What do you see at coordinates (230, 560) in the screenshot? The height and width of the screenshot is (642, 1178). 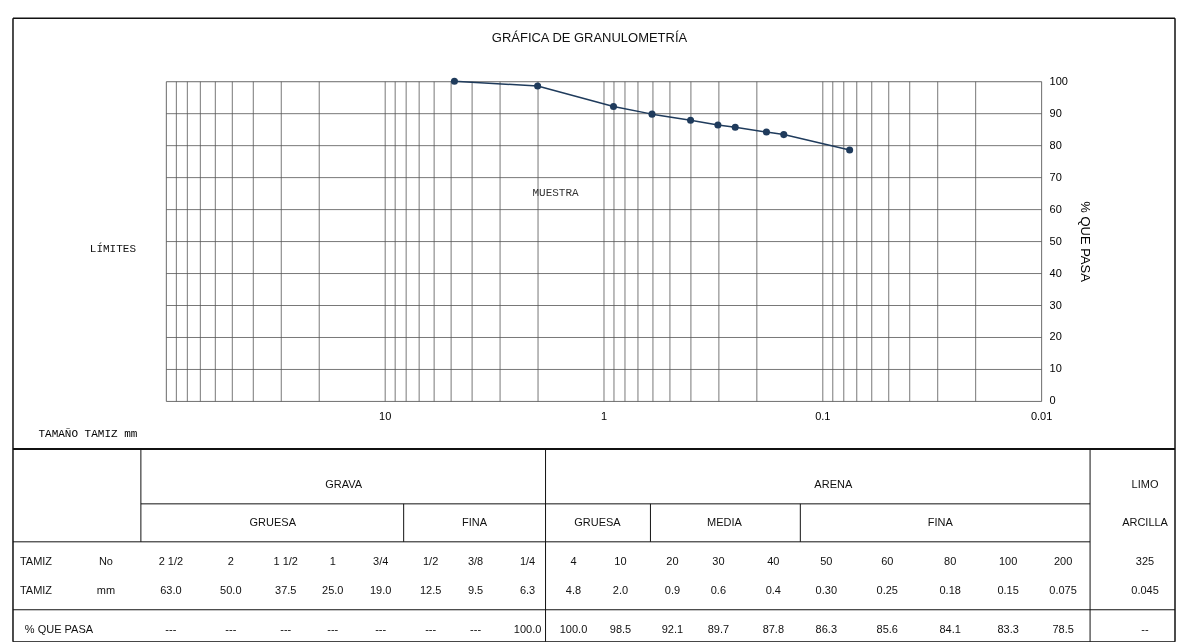 I see `text: 2` at bounding box center [230, 560].